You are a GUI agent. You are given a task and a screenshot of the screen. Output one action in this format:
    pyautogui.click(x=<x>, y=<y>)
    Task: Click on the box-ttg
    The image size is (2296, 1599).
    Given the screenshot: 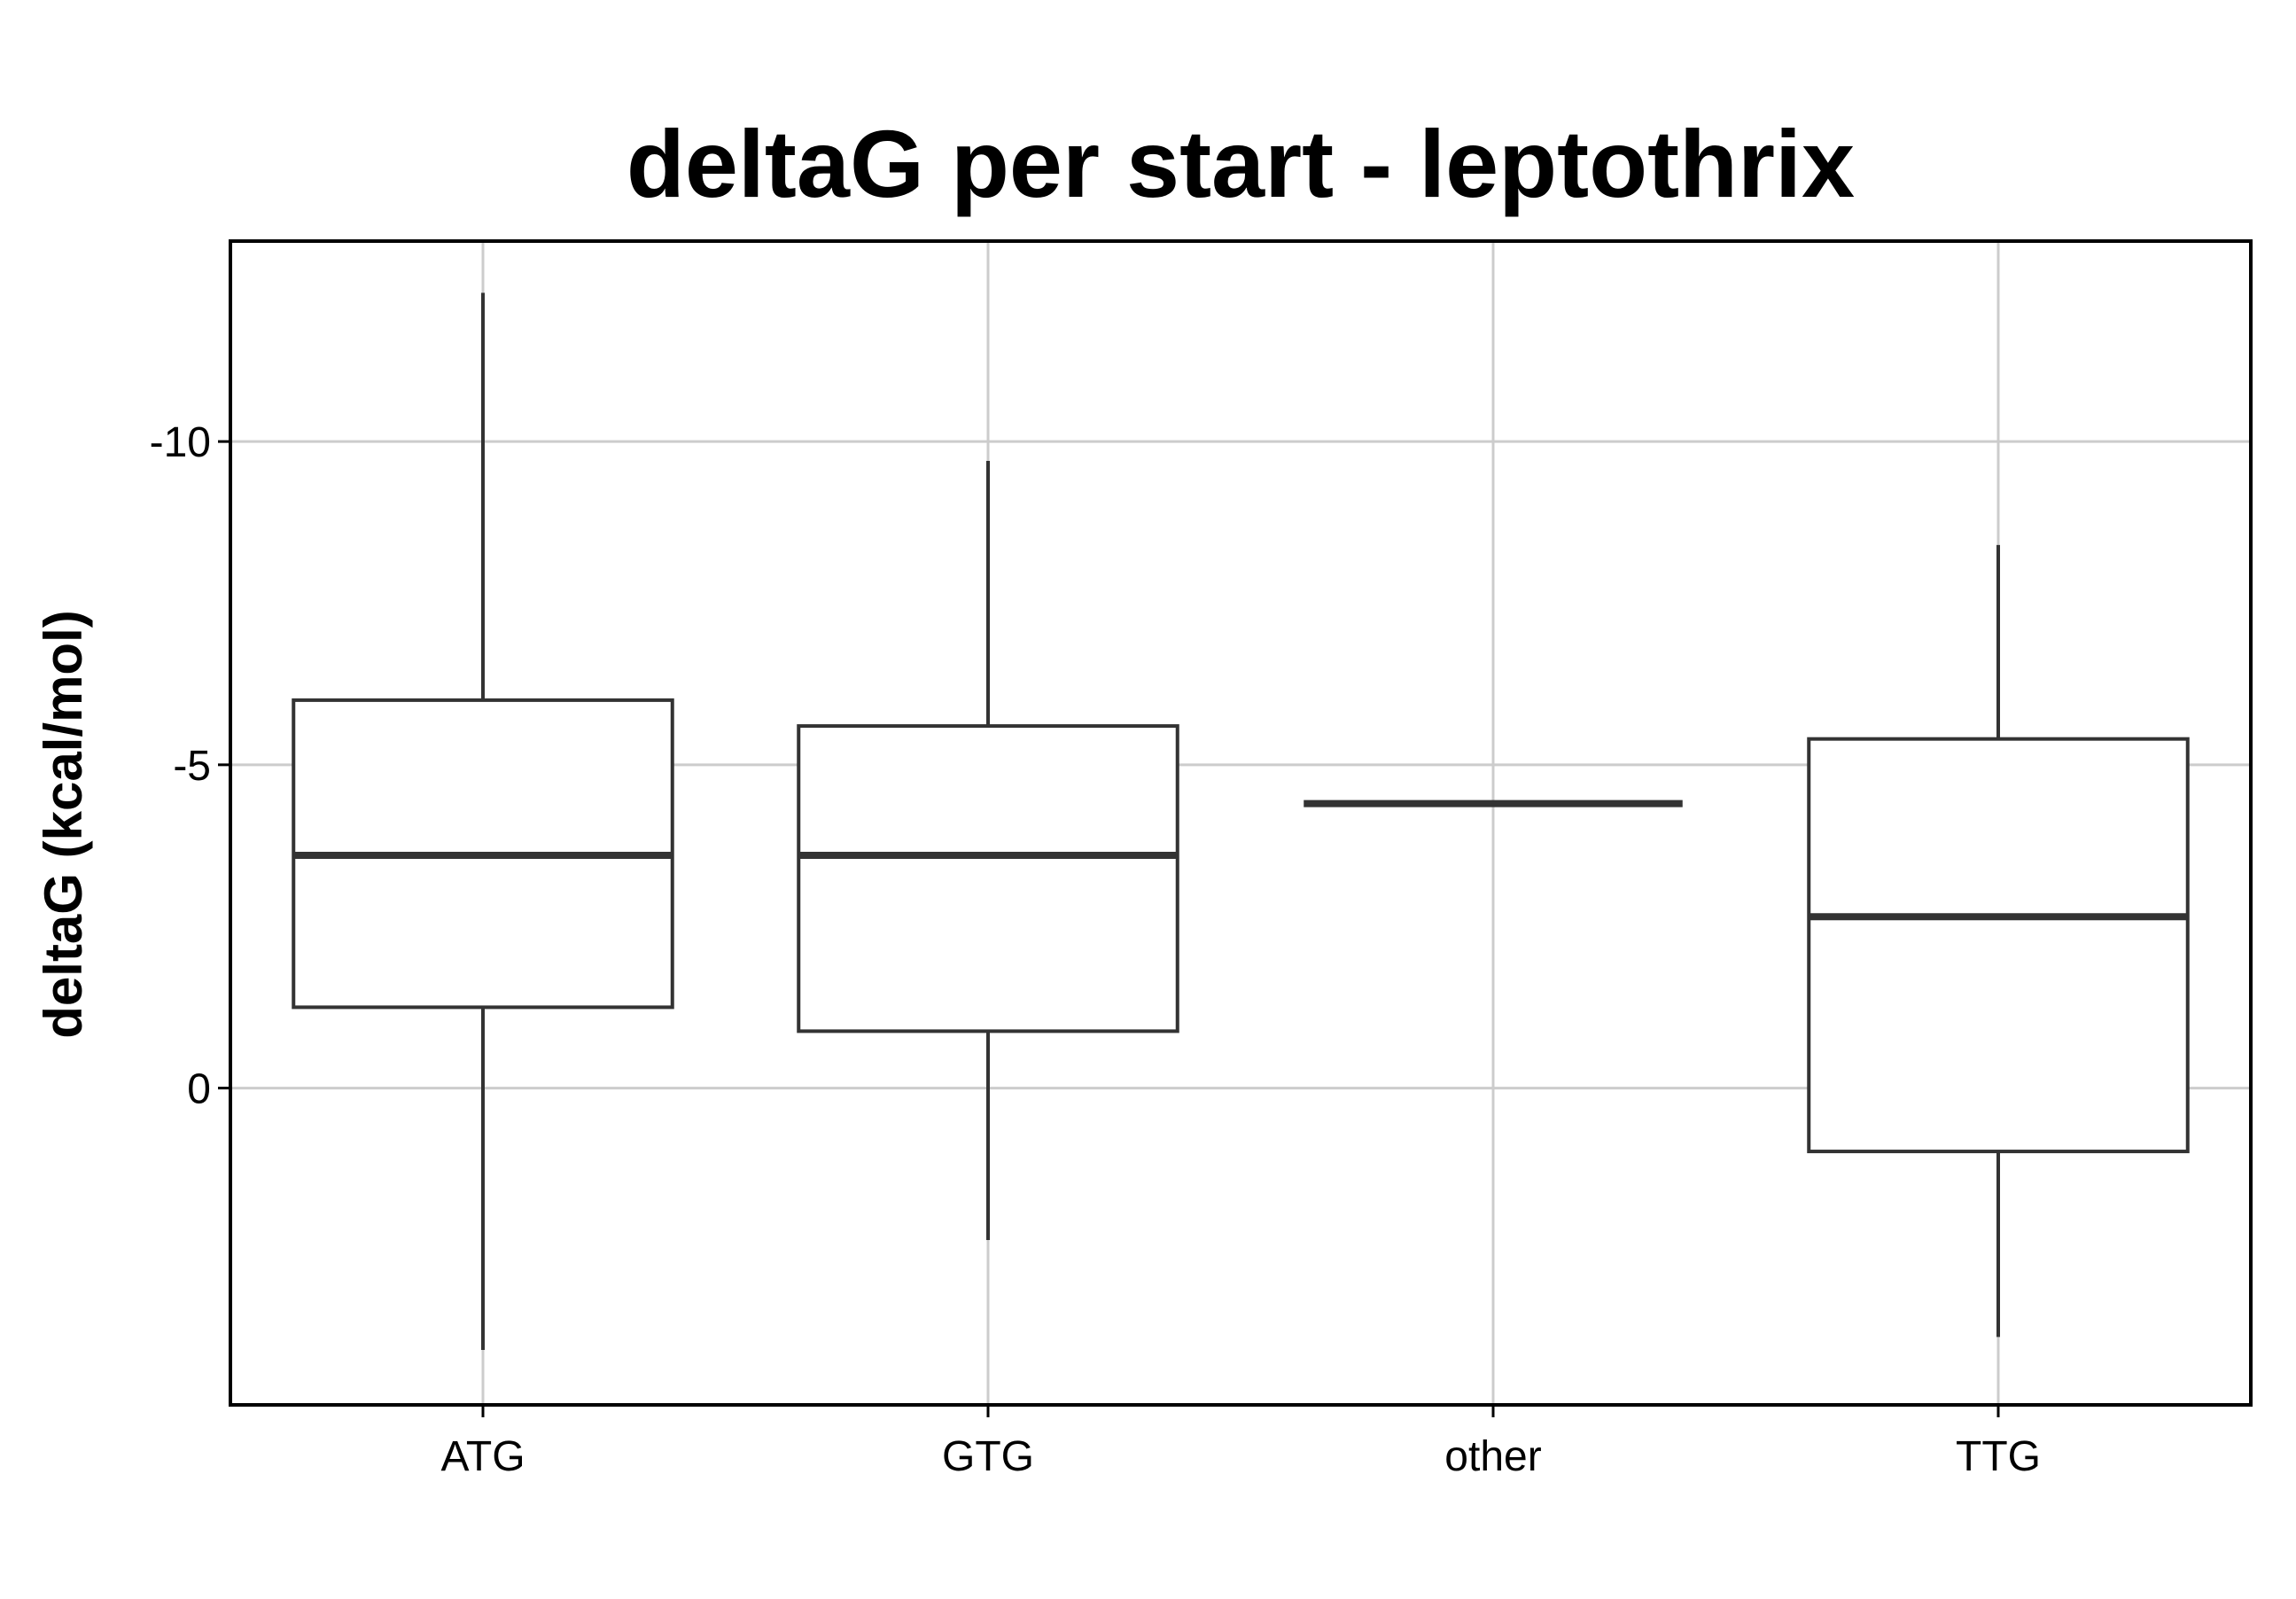 What is the action you would take?
    pyautogui.click(x=1998, y=945)
    